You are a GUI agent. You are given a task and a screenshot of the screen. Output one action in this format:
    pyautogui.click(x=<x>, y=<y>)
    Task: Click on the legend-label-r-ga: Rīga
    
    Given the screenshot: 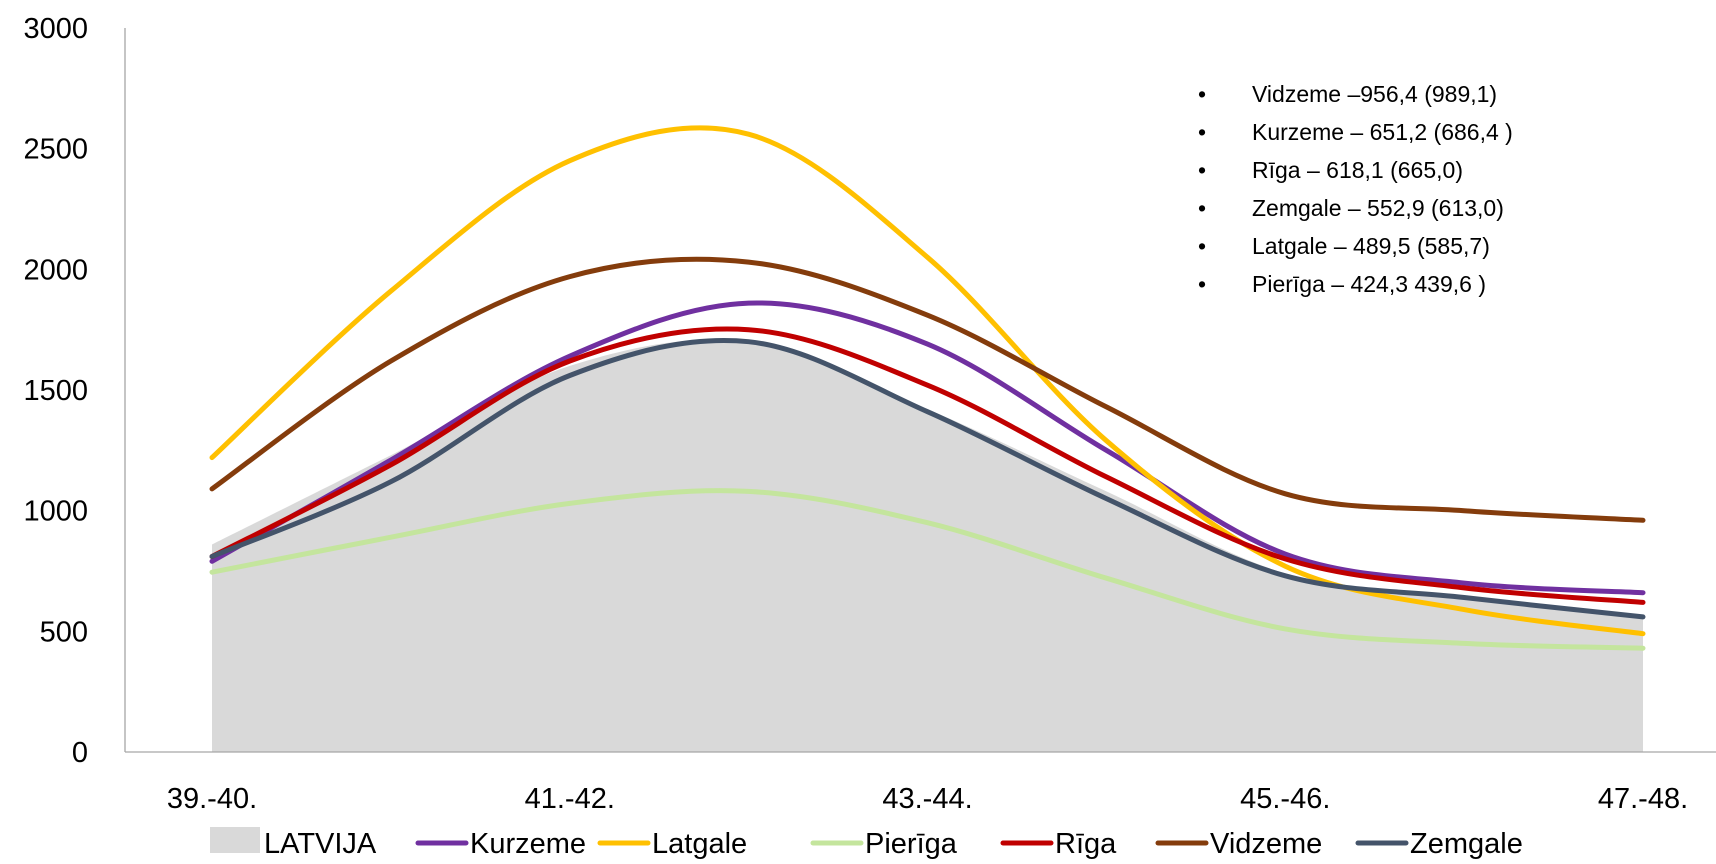 What is the action you would take?
    pyautogui.click(x=1086, y=843)
    